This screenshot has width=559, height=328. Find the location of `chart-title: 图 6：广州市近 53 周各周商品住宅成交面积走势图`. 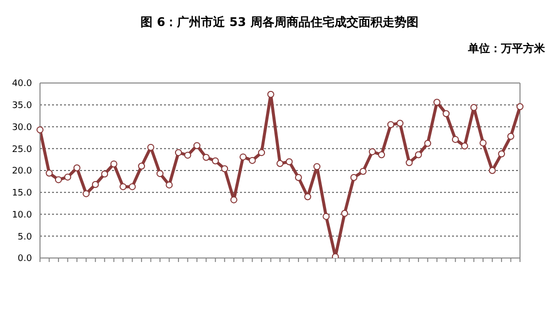

chart-title: 图 6：广州市近 53 周各周商品住宅成交面积走势图 is located at coordinates (280, 22).